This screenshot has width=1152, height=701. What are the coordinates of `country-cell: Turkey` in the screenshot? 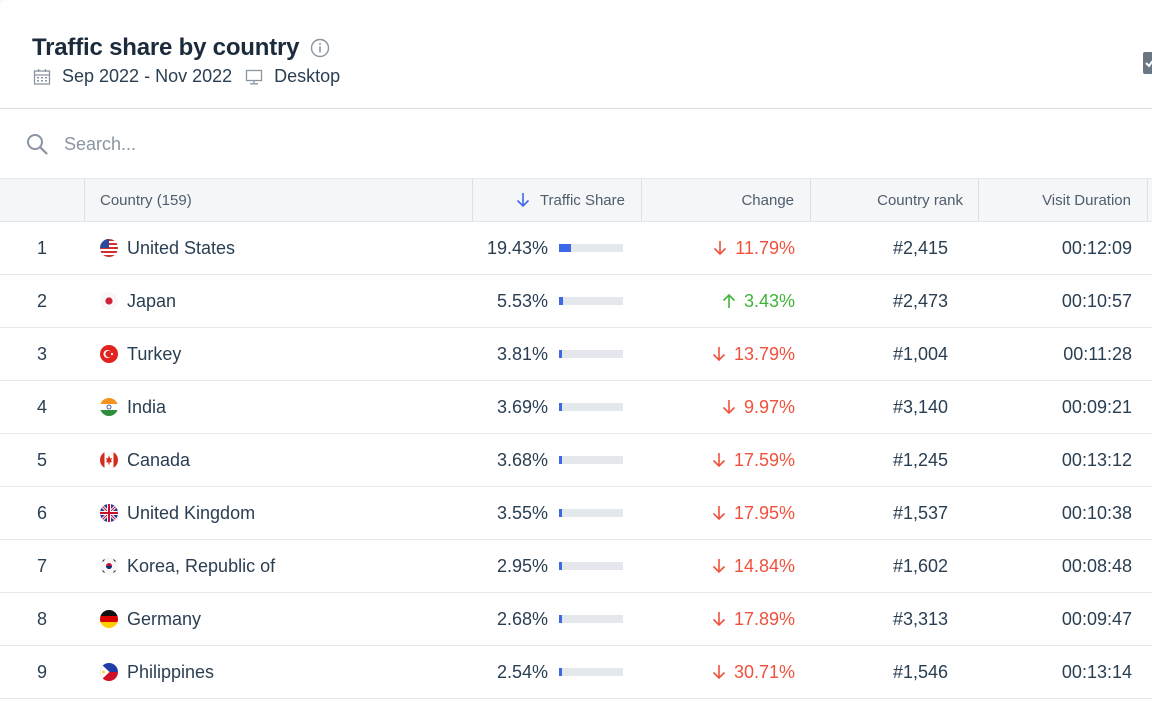 It's located at (140, 354).